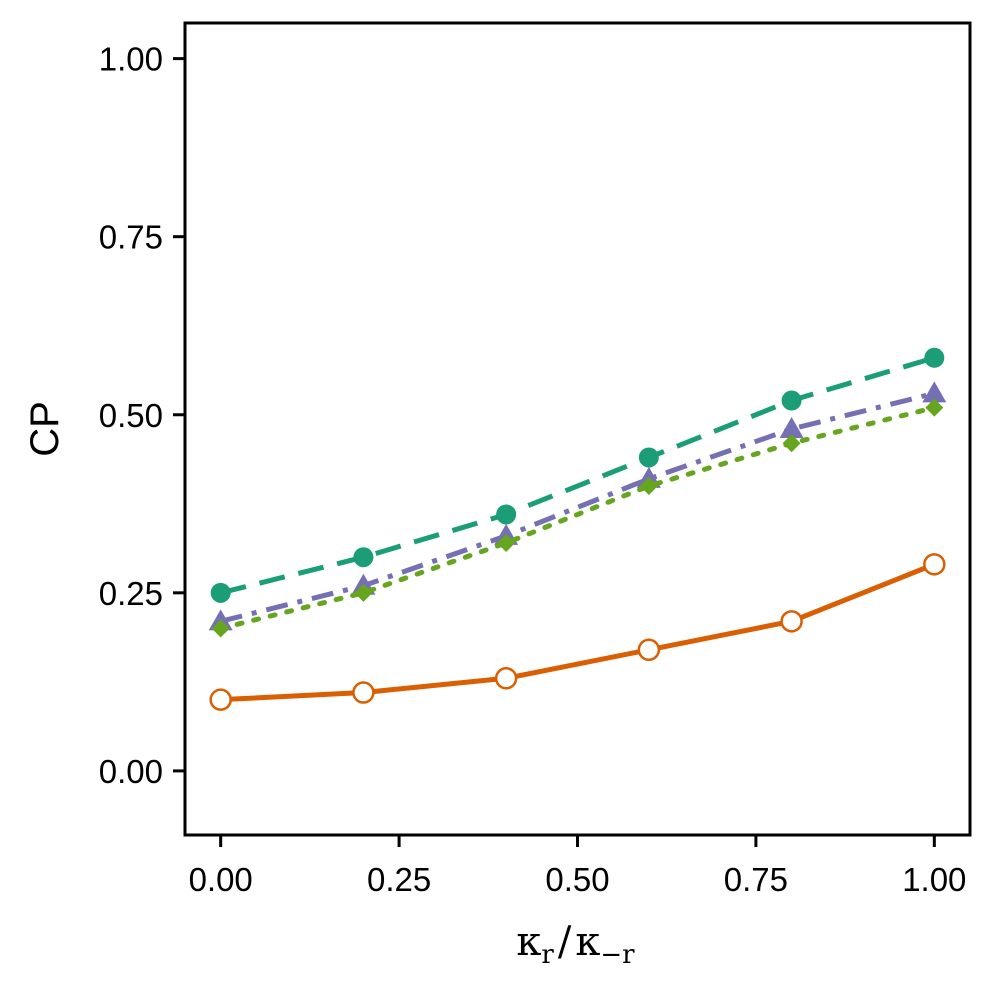 The width and height of the screenshot is (996, 996). I want to click on x-title-sub-1: r, so click(547, 955).